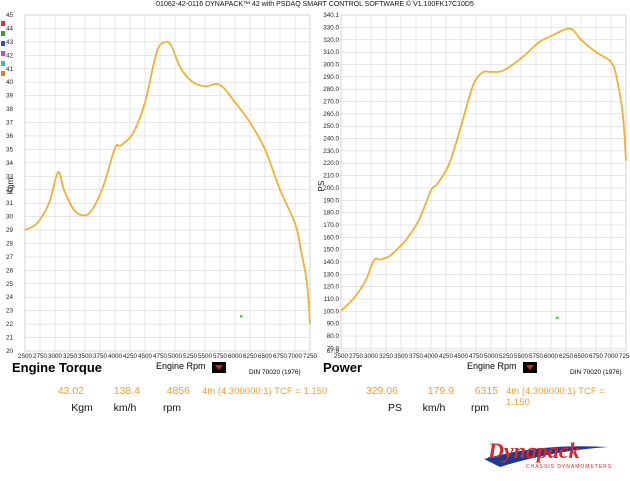 The width and height of the screenshot is (630, 481). What do you see at coordinates (265, 356) in the screenshot?
I see `torque-x-tick-label: 6500` at bounding box center [265, 356].